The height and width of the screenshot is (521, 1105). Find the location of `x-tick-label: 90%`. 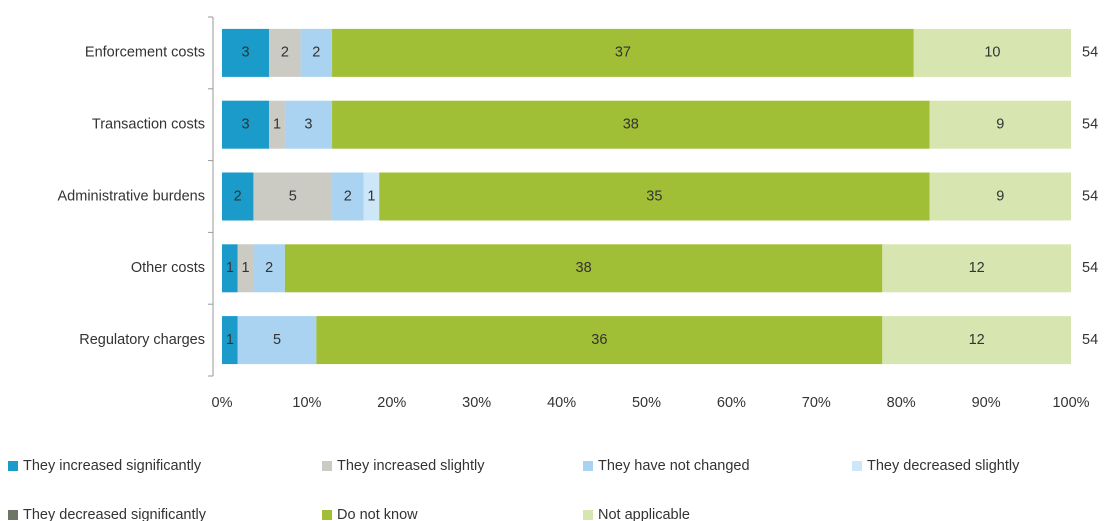

x-tick-label: 90% is located at coordinates (986, 403).